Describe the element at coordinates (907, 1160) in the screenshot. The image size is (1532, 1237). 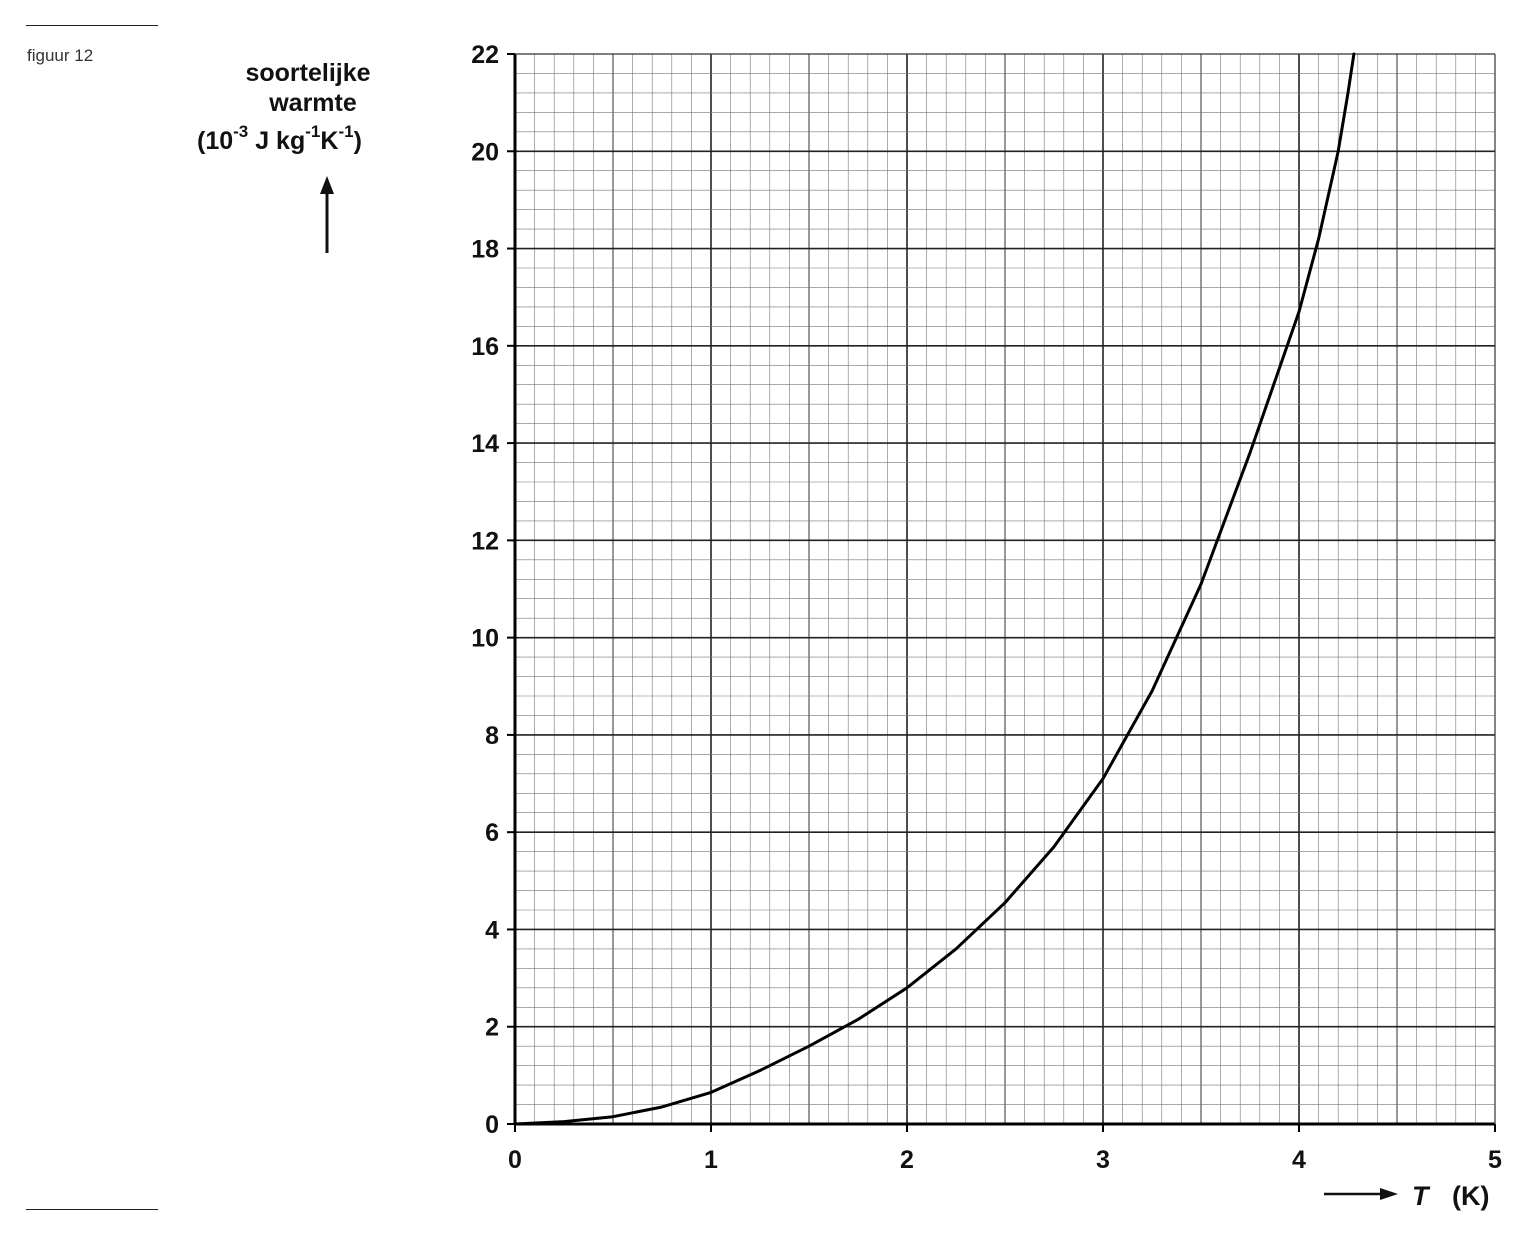
I see `x-tick-label: 2` at that location.